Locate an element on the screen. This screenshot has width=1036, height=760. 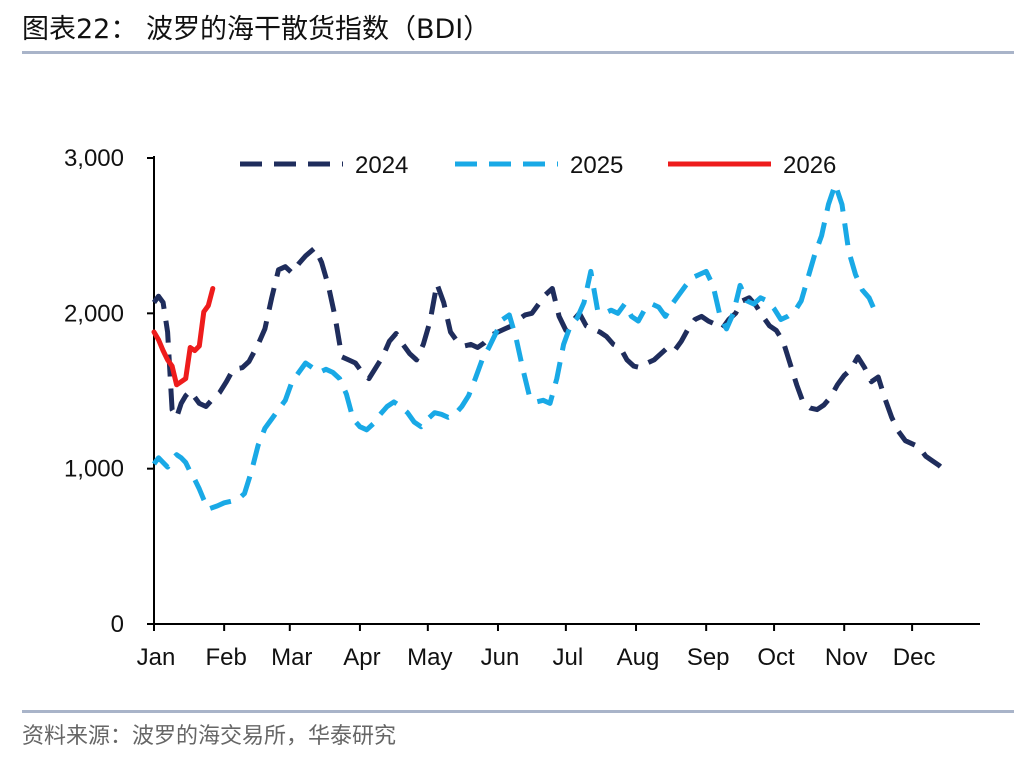
footer-rule is located at coordinates (518, 711).